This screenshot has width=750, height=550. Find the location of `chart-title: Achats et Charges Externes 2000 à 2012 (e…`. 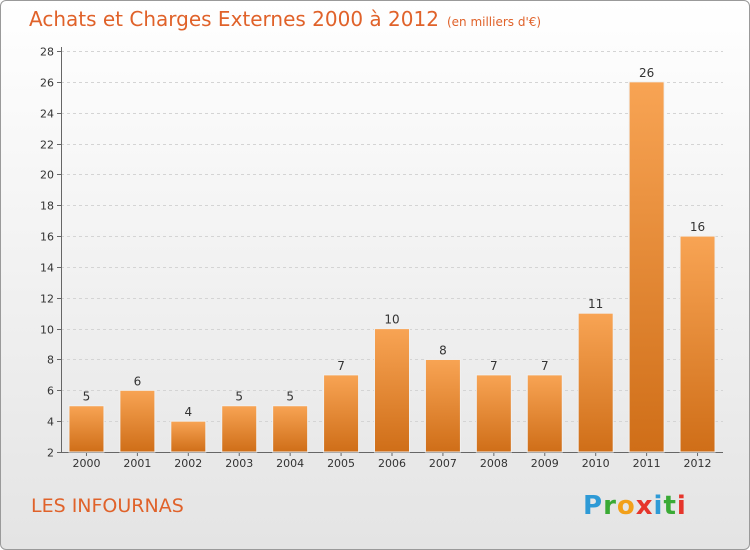

chart-title: Achats et Charges Externes 2000 à 2012 (e… is located at coordinates (285, 19).